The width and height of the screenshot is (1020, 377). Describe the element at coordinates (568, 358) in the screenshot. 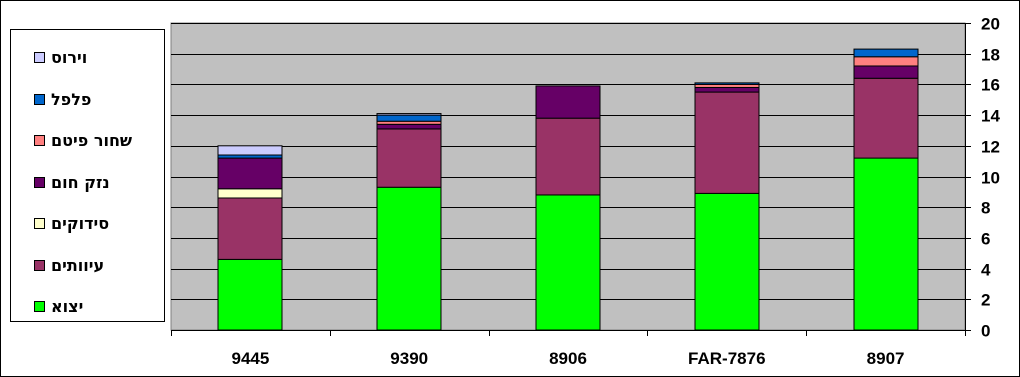

I see `x-category-label: 8906` at that location.